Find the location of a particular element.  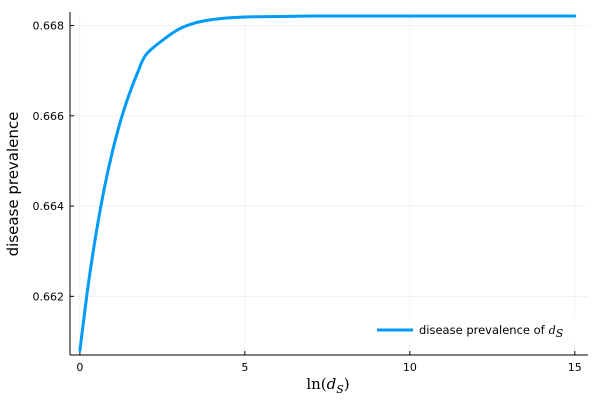

x-tick-label: 15 is located at coordinates (575, 367).